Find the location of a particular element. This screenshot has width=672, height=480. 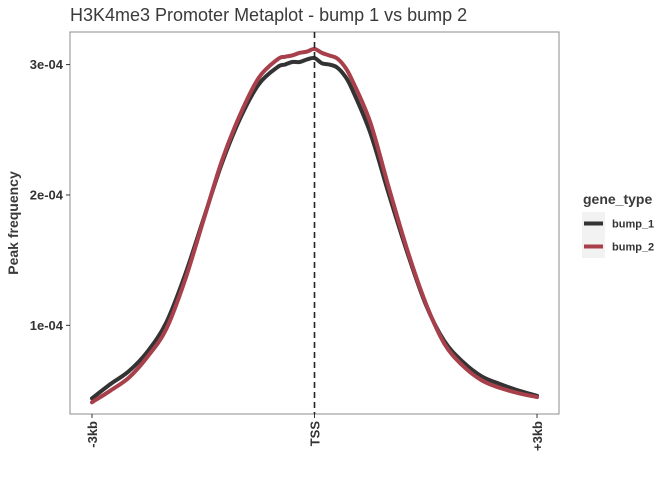

y-axis: 1e-04 2e-04 3e-04 is located at coordinates (50, 195).